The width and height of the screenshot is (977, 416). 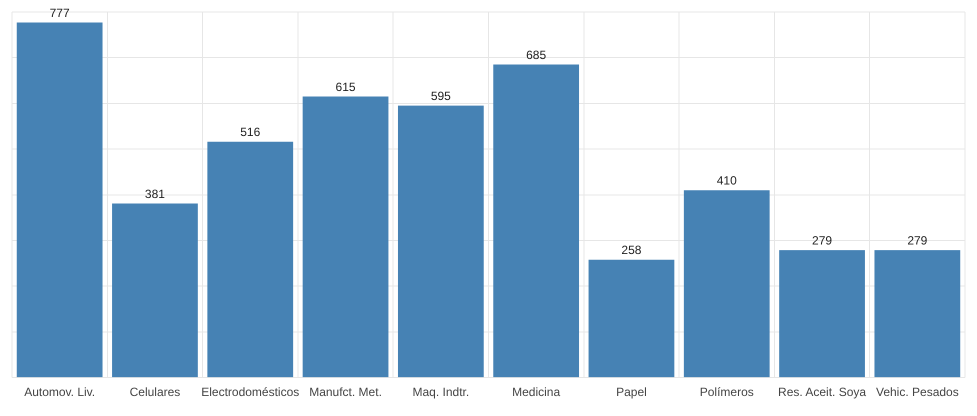 What do you see at coordinates (155, 193) in the screenshot?
I see `data-label: 381` at bounding box center [155, 193].